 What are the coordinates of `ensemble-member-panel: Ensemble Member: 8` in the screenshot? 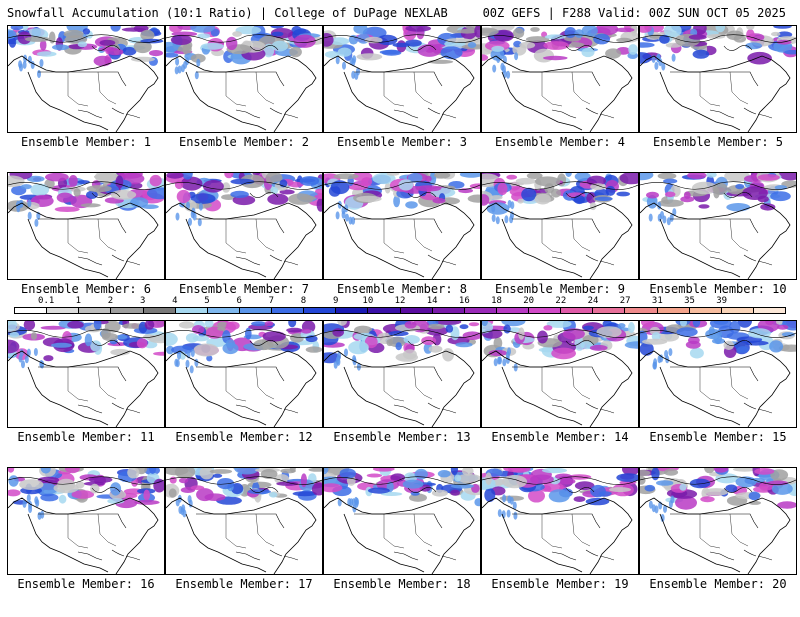 It's located at (402, 247).